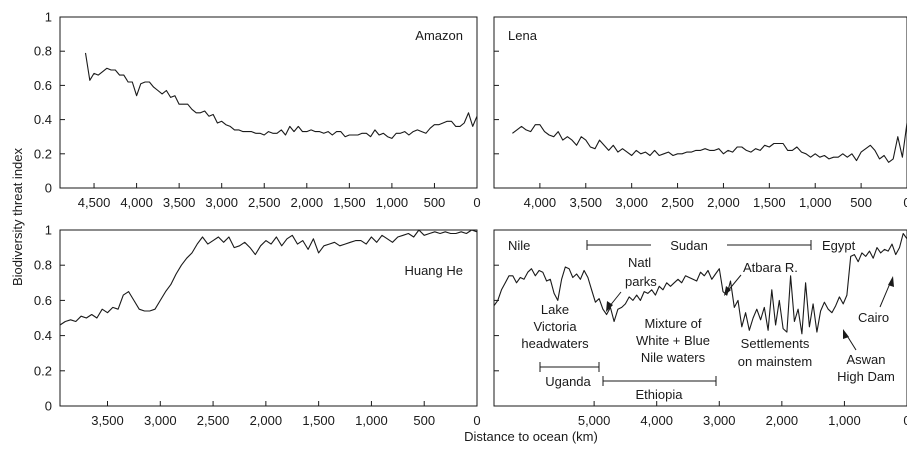 The height and width of the screenshot is (449, 907). What do you see at coordinates (43, 300) in the screenshot?
I see `huang-he-y-tick-label: 0.6` at bounding box center [43, 300].